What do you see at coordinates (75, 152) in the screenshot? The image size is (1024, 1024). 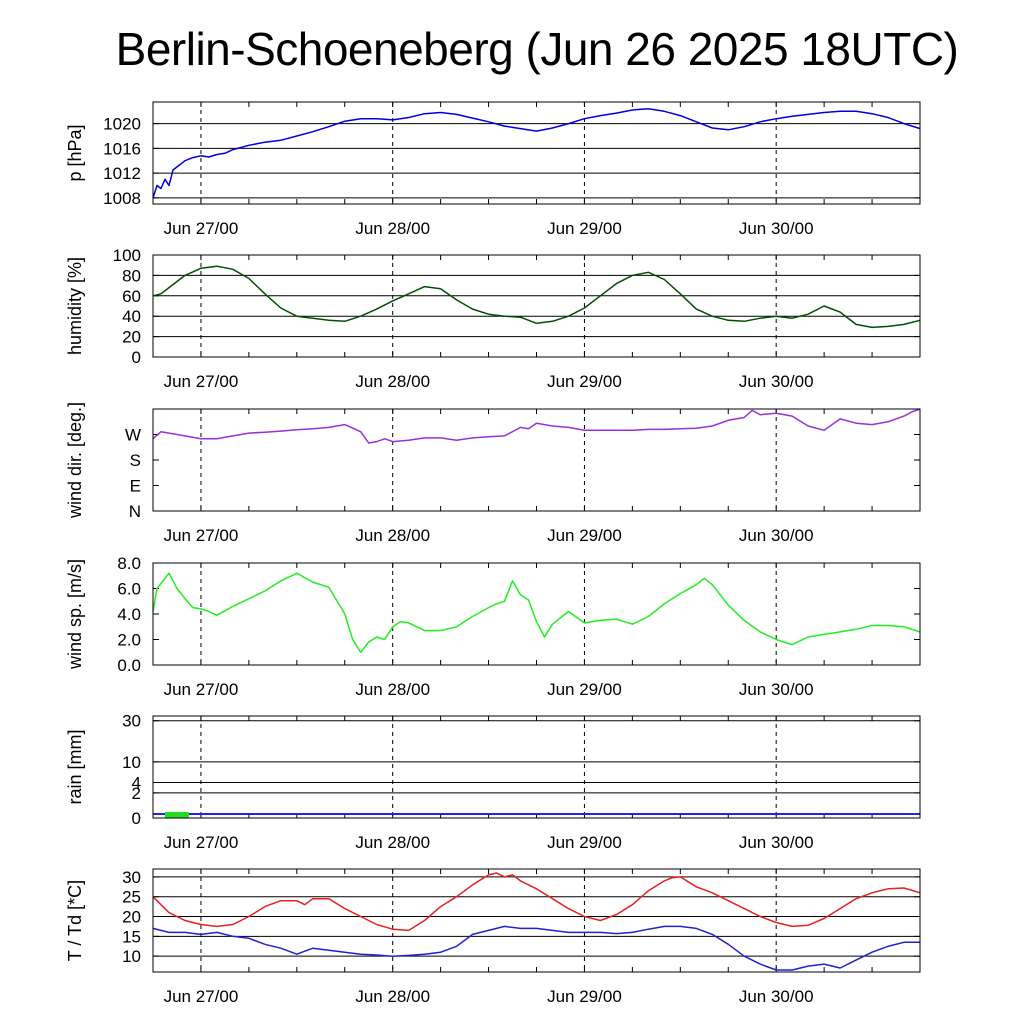 I see `y-axis-label: p [hPa]` at bounding box center [75, 152].